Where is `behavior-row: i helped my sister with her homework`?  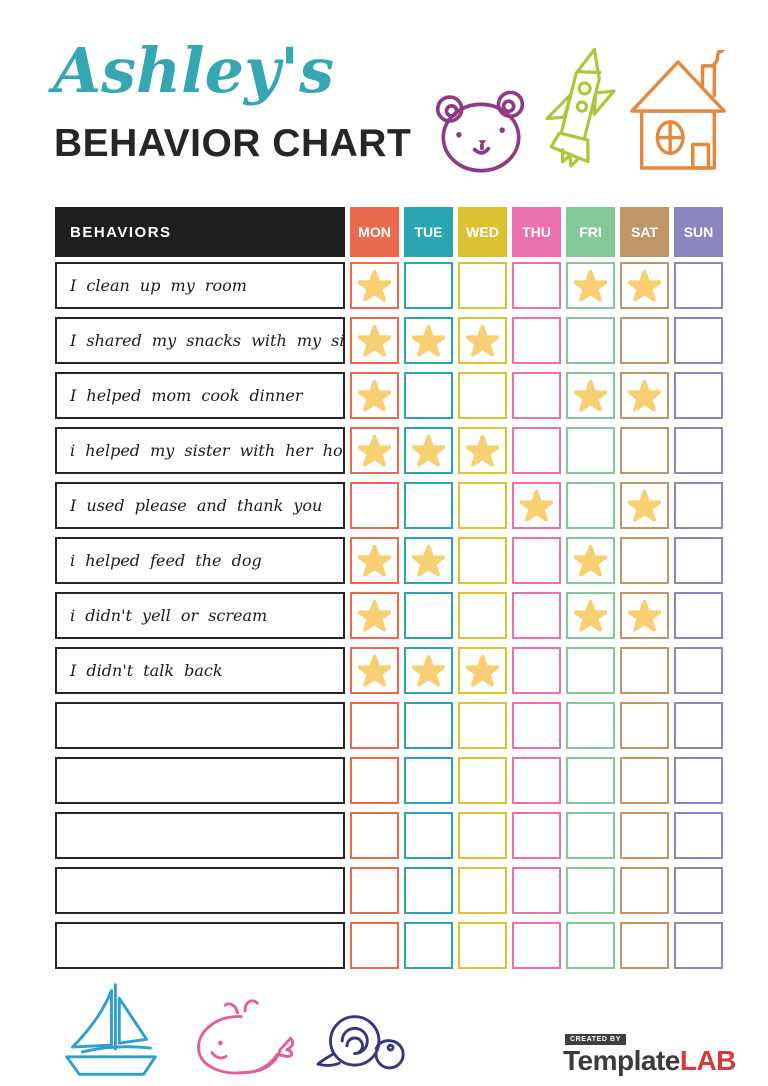
behavior-row: i helped my sister with her homework is located at coordinates (389, 450).